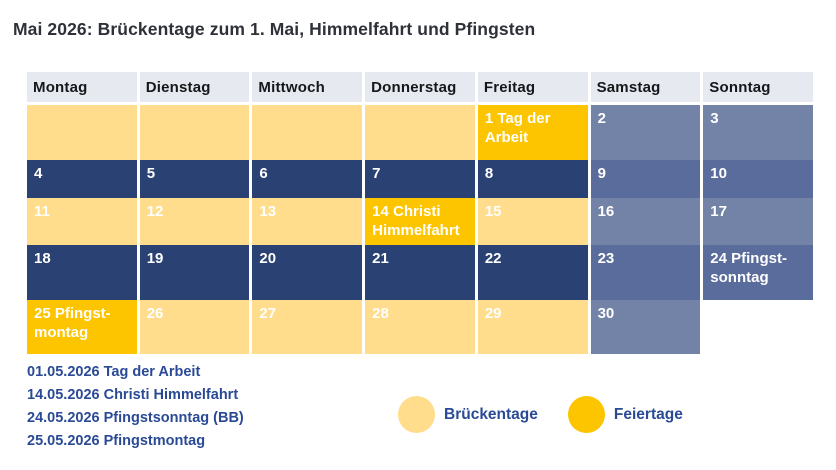  What do you see at coordinates (645, 272) in the screenshot?
I see `calendar-day-cell: 23` at bounding box center [645, 272].